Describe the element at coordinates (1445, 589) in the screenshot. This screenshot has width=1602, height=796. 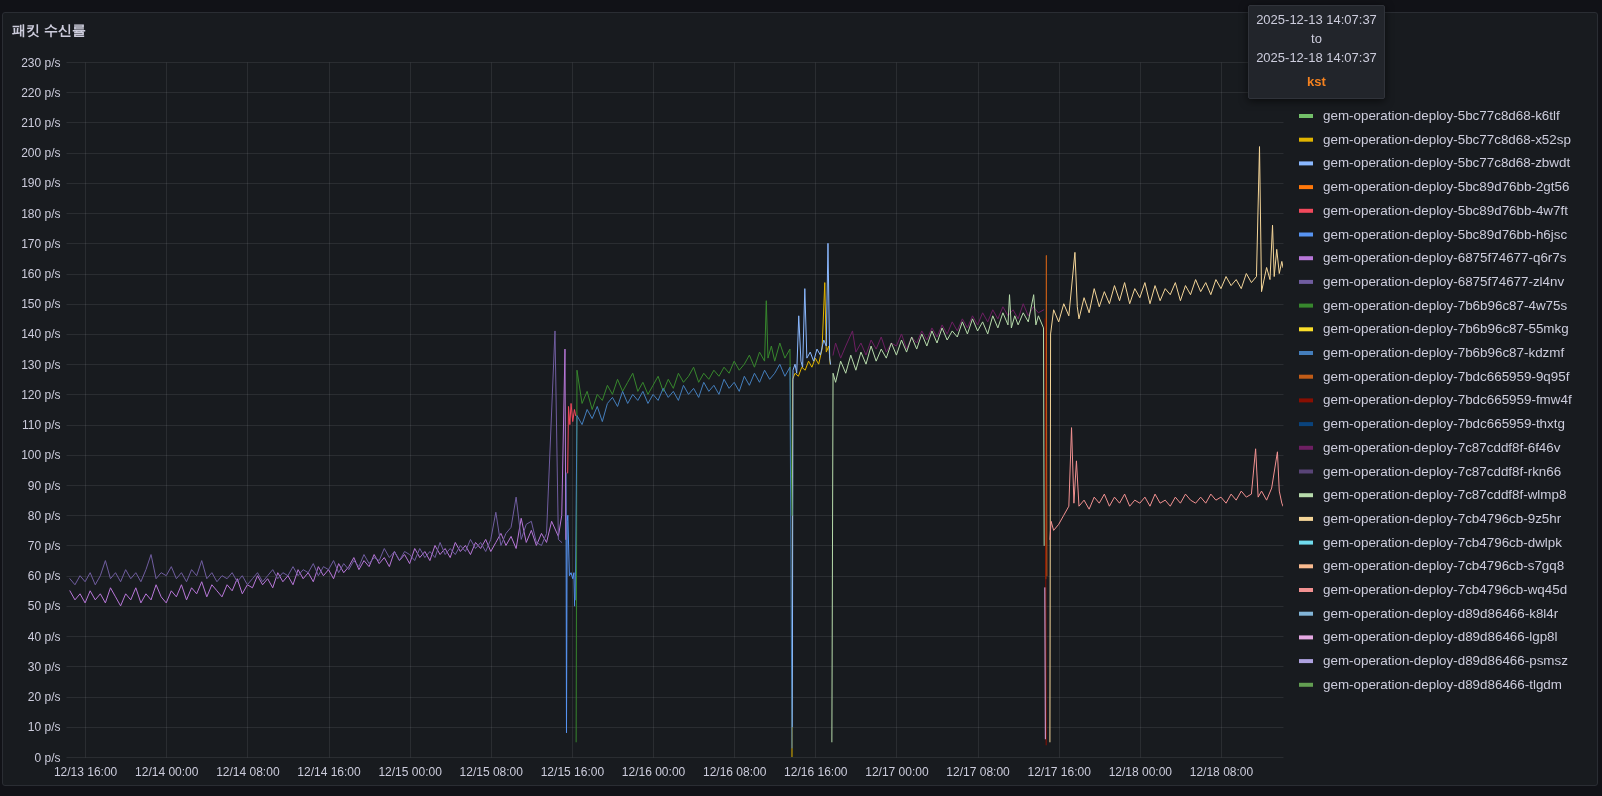
I see `legend-label: gem-operation-deploy-7cb4796cb-wq45d` at that location.